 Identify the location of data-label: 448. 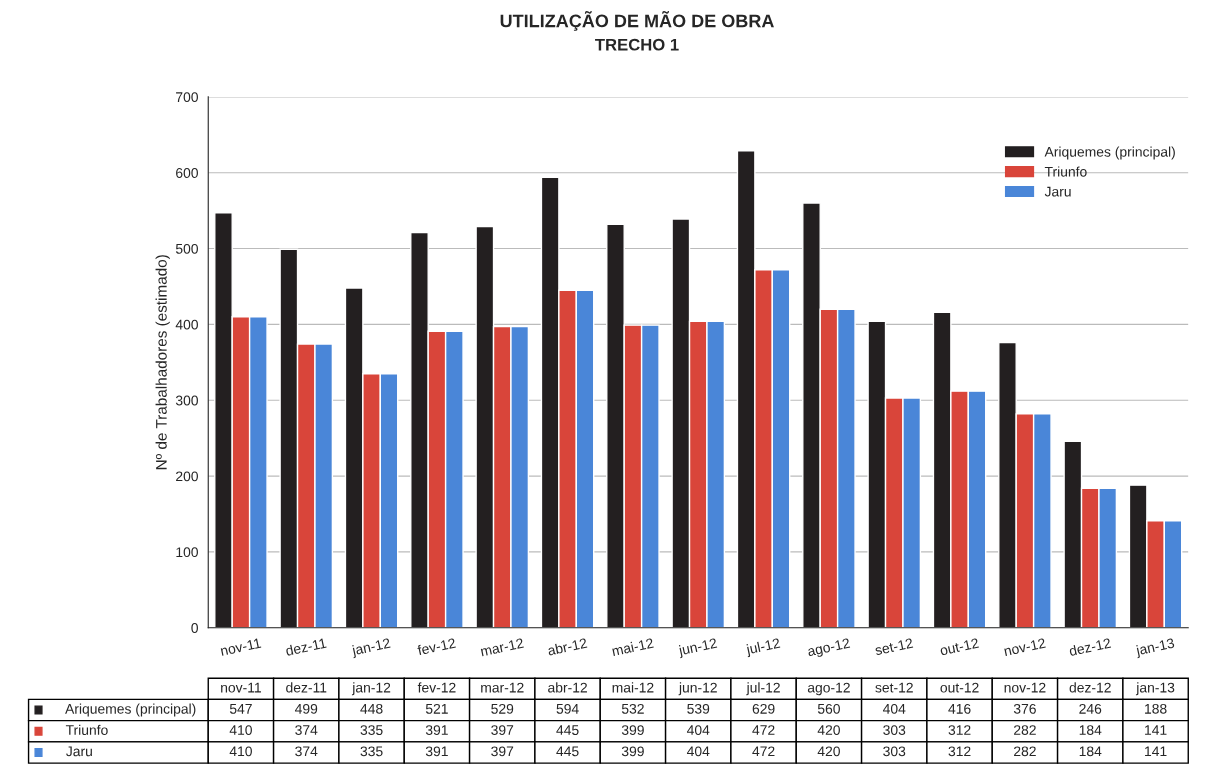
(371, 708).